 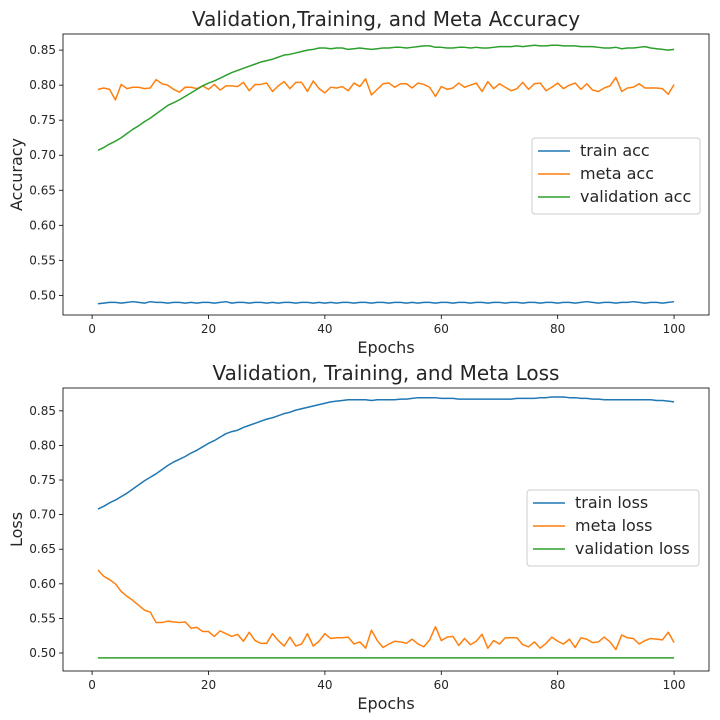 I want to click on legend-entry-train-acc: train acc, so click(x=615, y=150).